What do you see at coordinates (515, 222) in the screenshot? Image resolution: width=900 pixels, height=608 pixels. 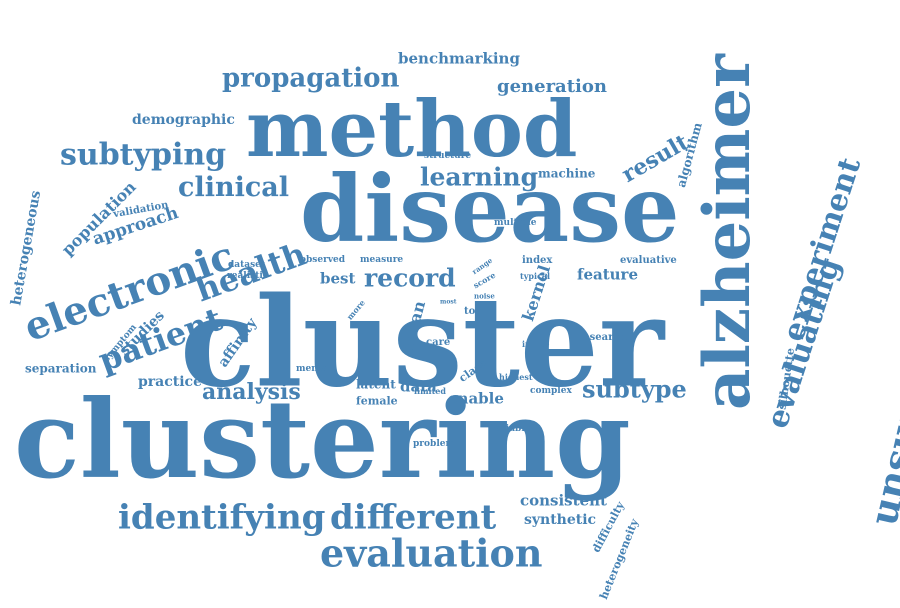 I see `cloud-word: multiple` at bounding box center [515, 222].